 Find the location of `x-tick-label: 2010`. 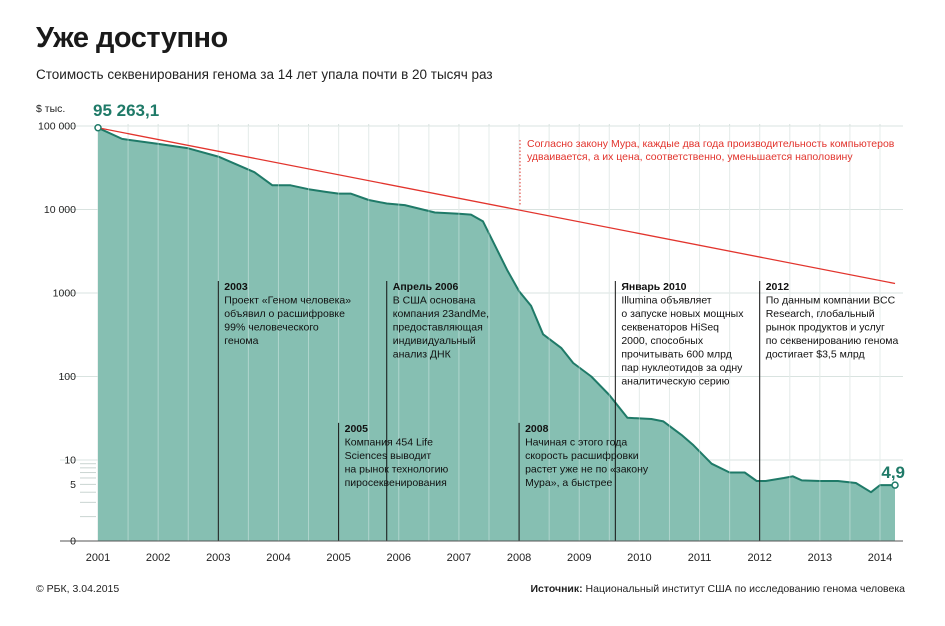

x-tick-label: 2010 is located at coordinates (639, 558).